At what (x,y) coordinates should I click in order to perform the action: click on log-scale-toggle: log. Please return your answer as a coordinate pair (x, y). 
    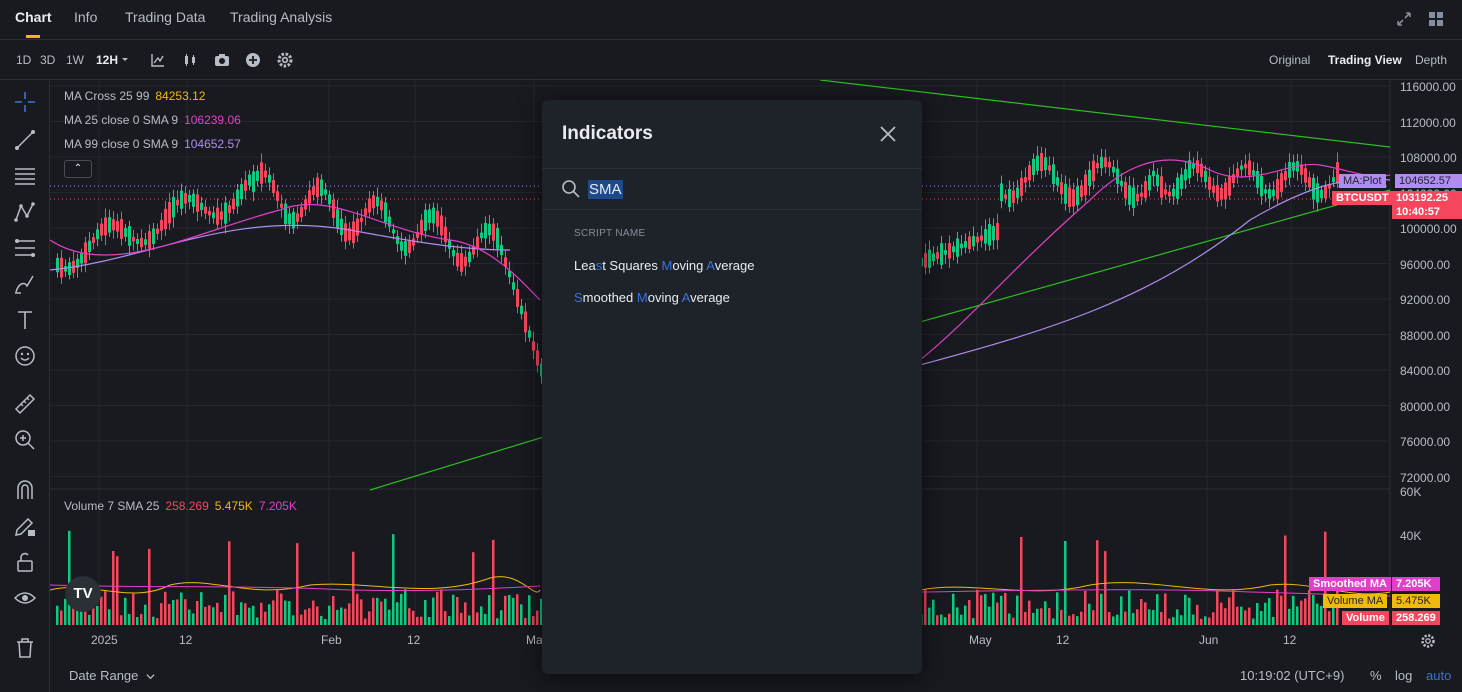
    Looking at the image, I should click on (1404, 675).